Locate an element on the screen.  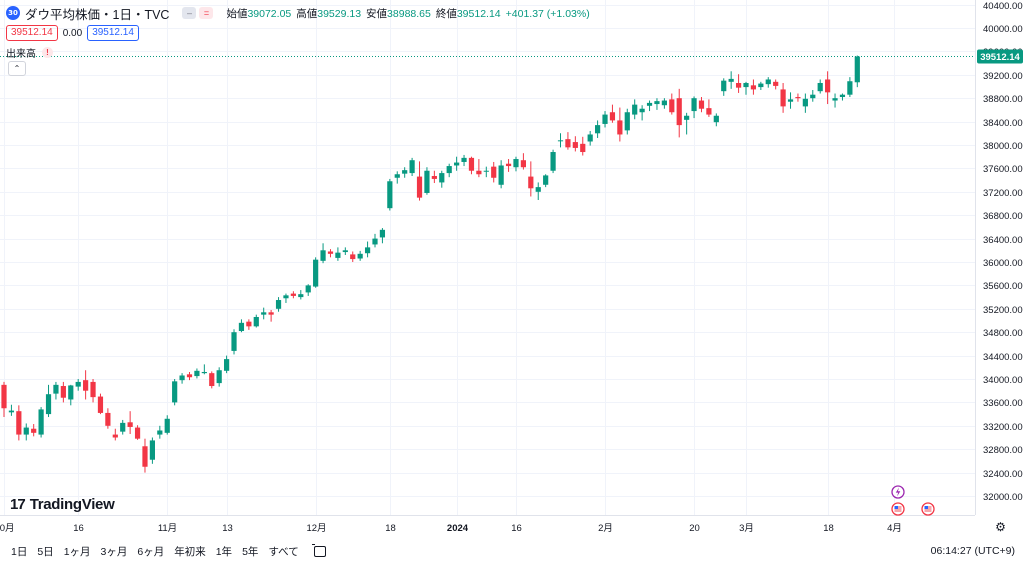
y-tick-label: 32800.00 is located at coordinates (1003, 450).